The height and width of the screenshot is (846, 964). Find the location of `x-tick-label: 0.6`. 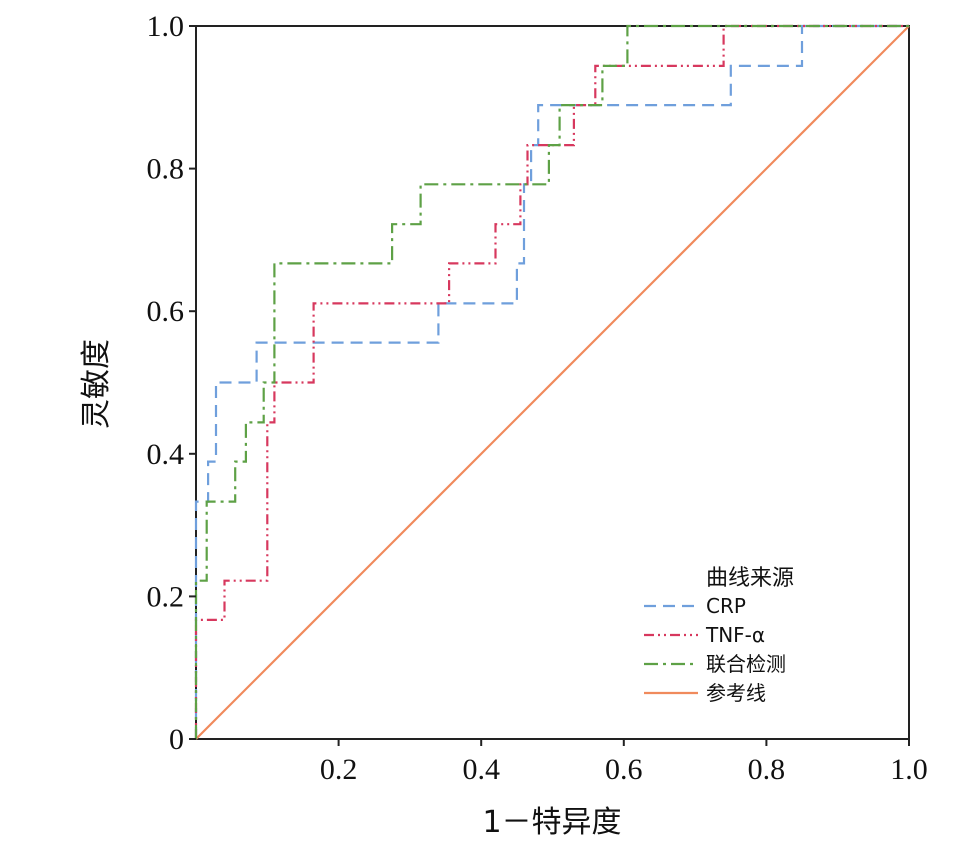

x-tick-label: 0.6 is located at coordinates (624, 769).